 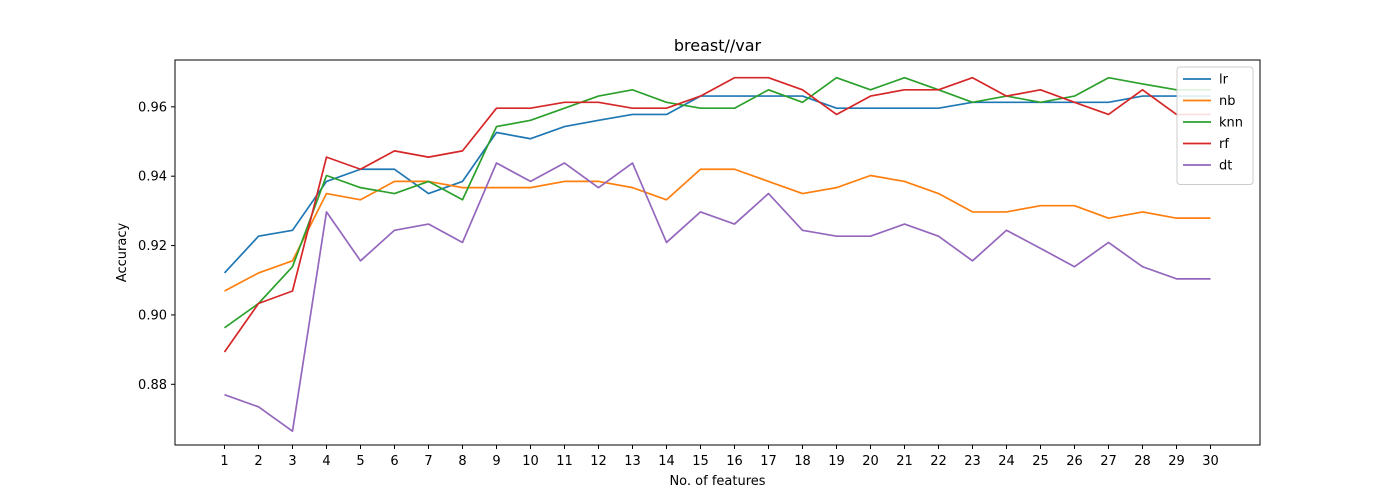 I want to click on x-tick-label: 20, so click(x=870, y=461).